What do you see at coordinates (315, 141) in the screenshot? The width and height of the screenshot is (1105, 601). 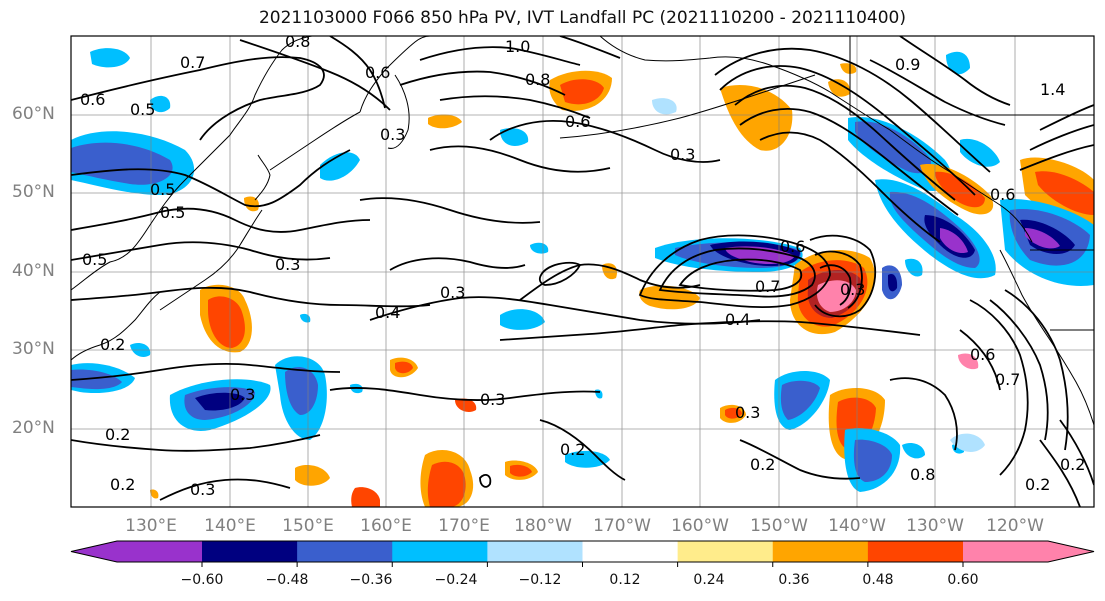 I see `kuril-coastline` at bounding box center [315, 141].